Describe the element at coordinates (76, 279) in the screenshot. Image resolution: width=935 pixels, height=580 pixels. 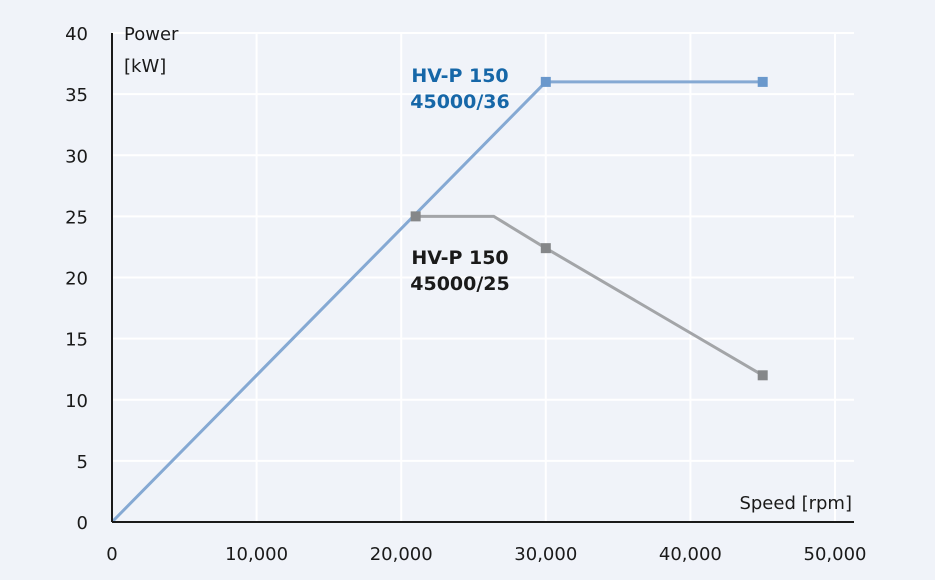
I see `y-tick-label: 20` at that location.